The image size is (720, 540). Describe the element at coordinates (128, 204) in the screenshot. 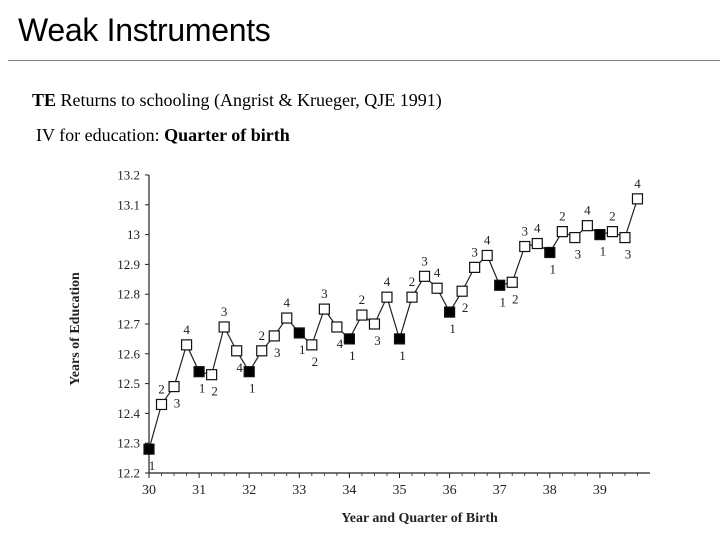

I see `y-tick-label: 13.1` at that location.